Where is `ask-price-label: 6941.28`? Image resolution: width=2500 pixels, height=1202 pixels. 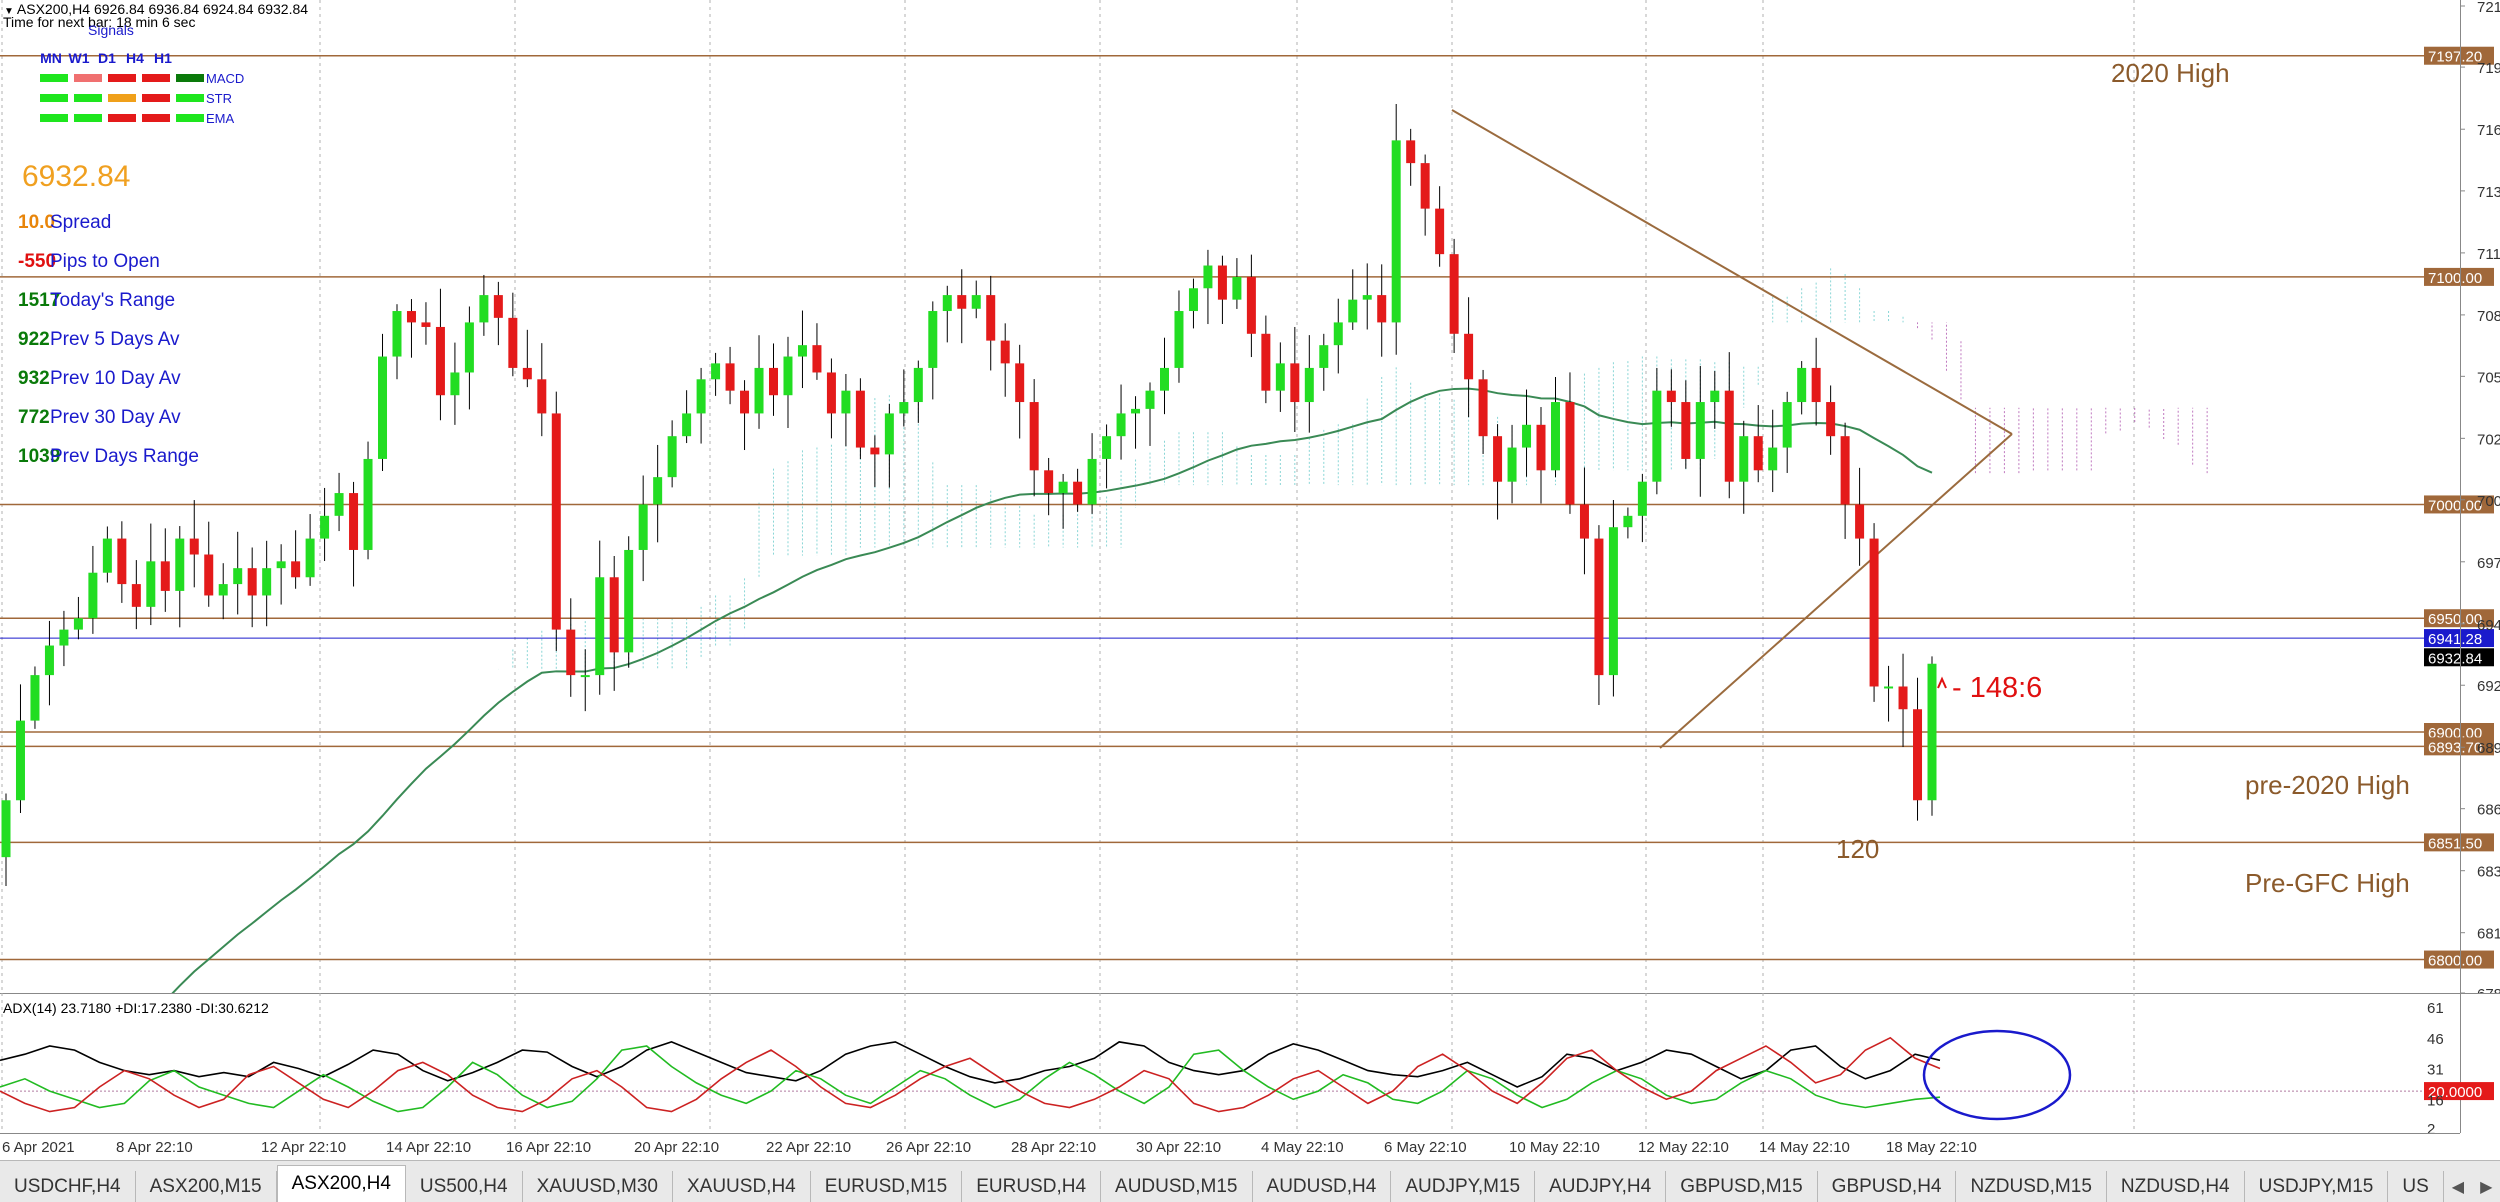
ask-price-label: 6941.28 is located at coordinates (2455, 639).